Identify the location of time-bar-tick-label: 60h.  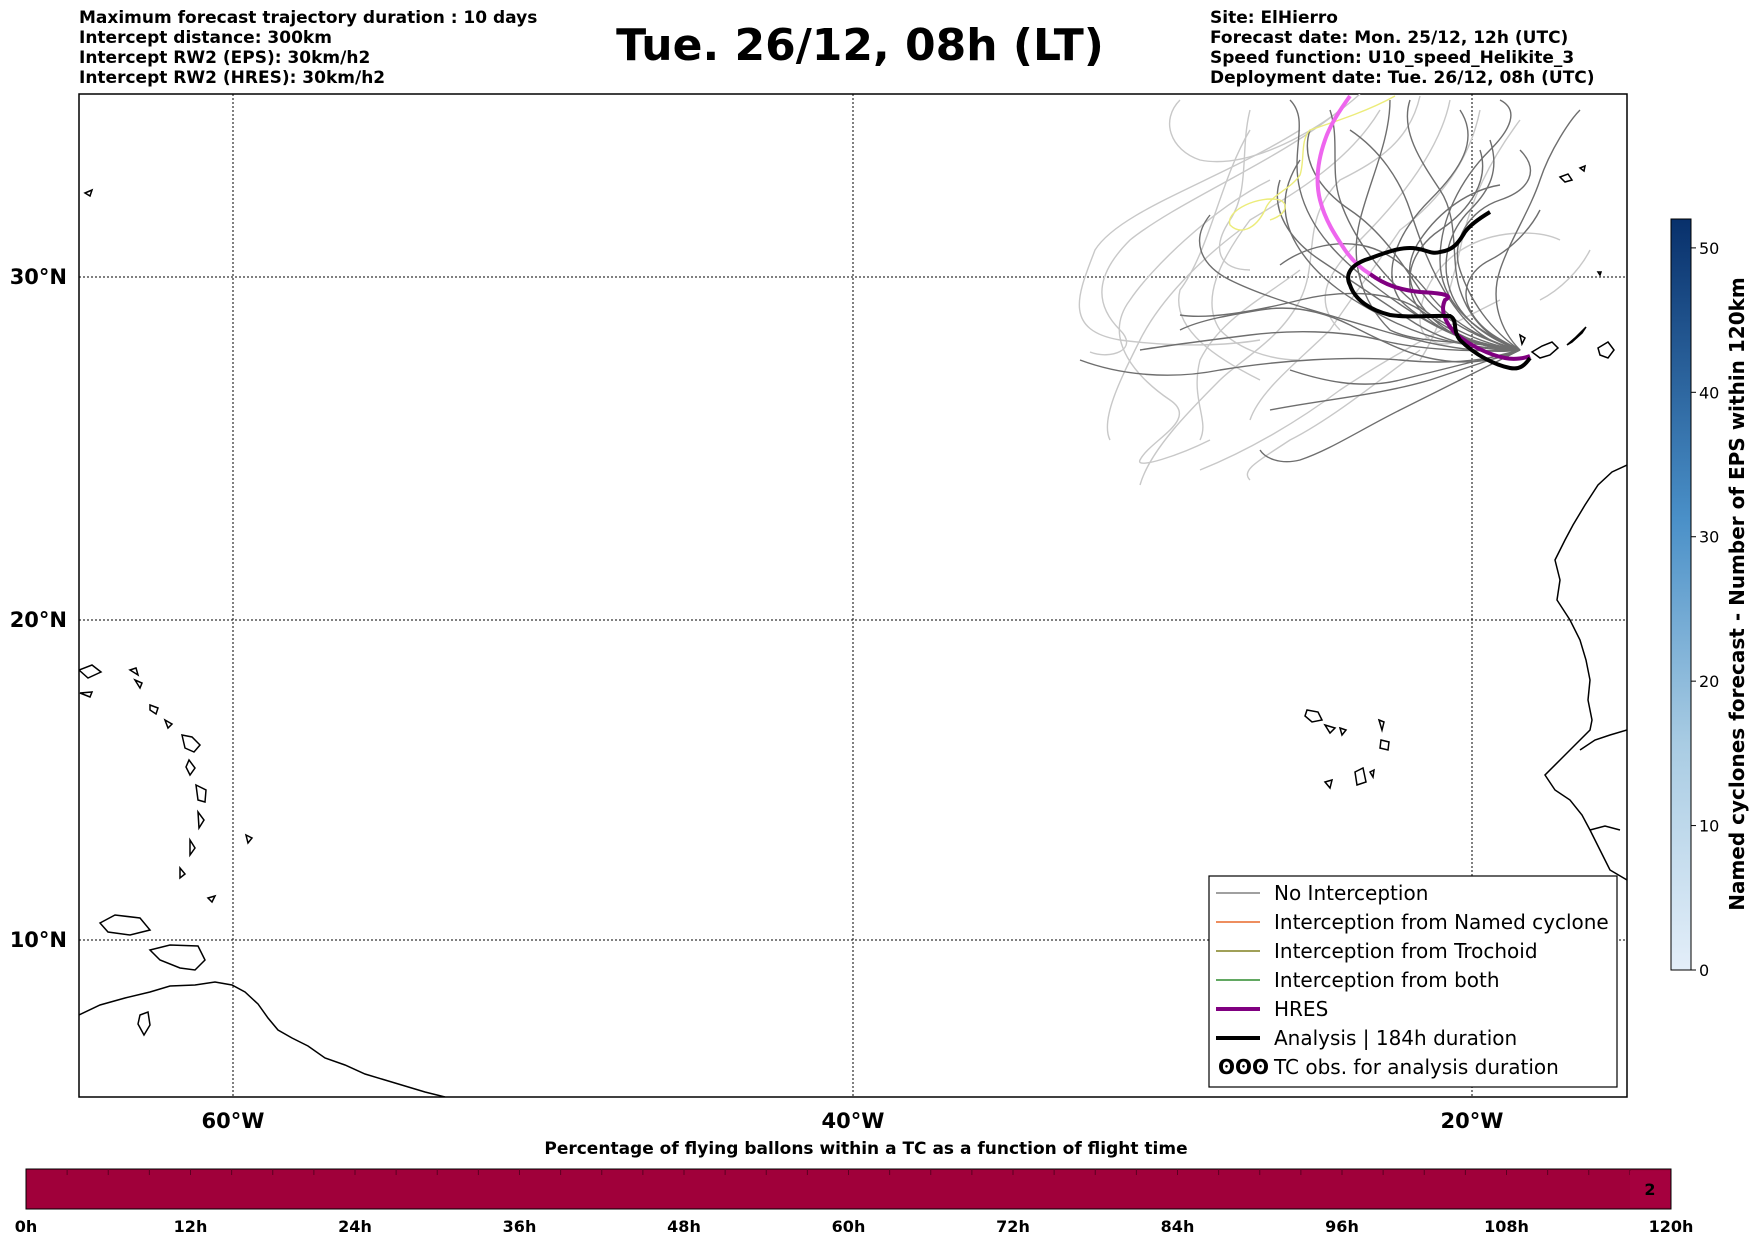
(849, 1226).